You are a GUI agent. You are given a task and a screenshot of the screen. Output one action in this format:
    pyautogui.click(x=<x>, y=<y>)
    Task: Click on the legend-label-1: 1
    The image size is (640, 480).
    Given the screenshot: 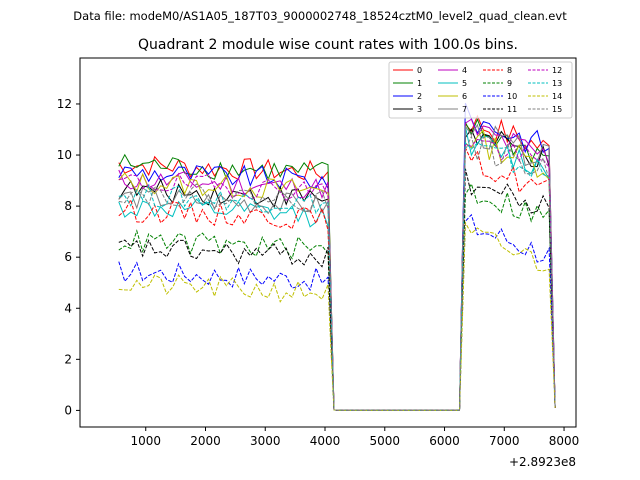 What is the action you would take?
    pyautogui.click(x=419, y=83)
    